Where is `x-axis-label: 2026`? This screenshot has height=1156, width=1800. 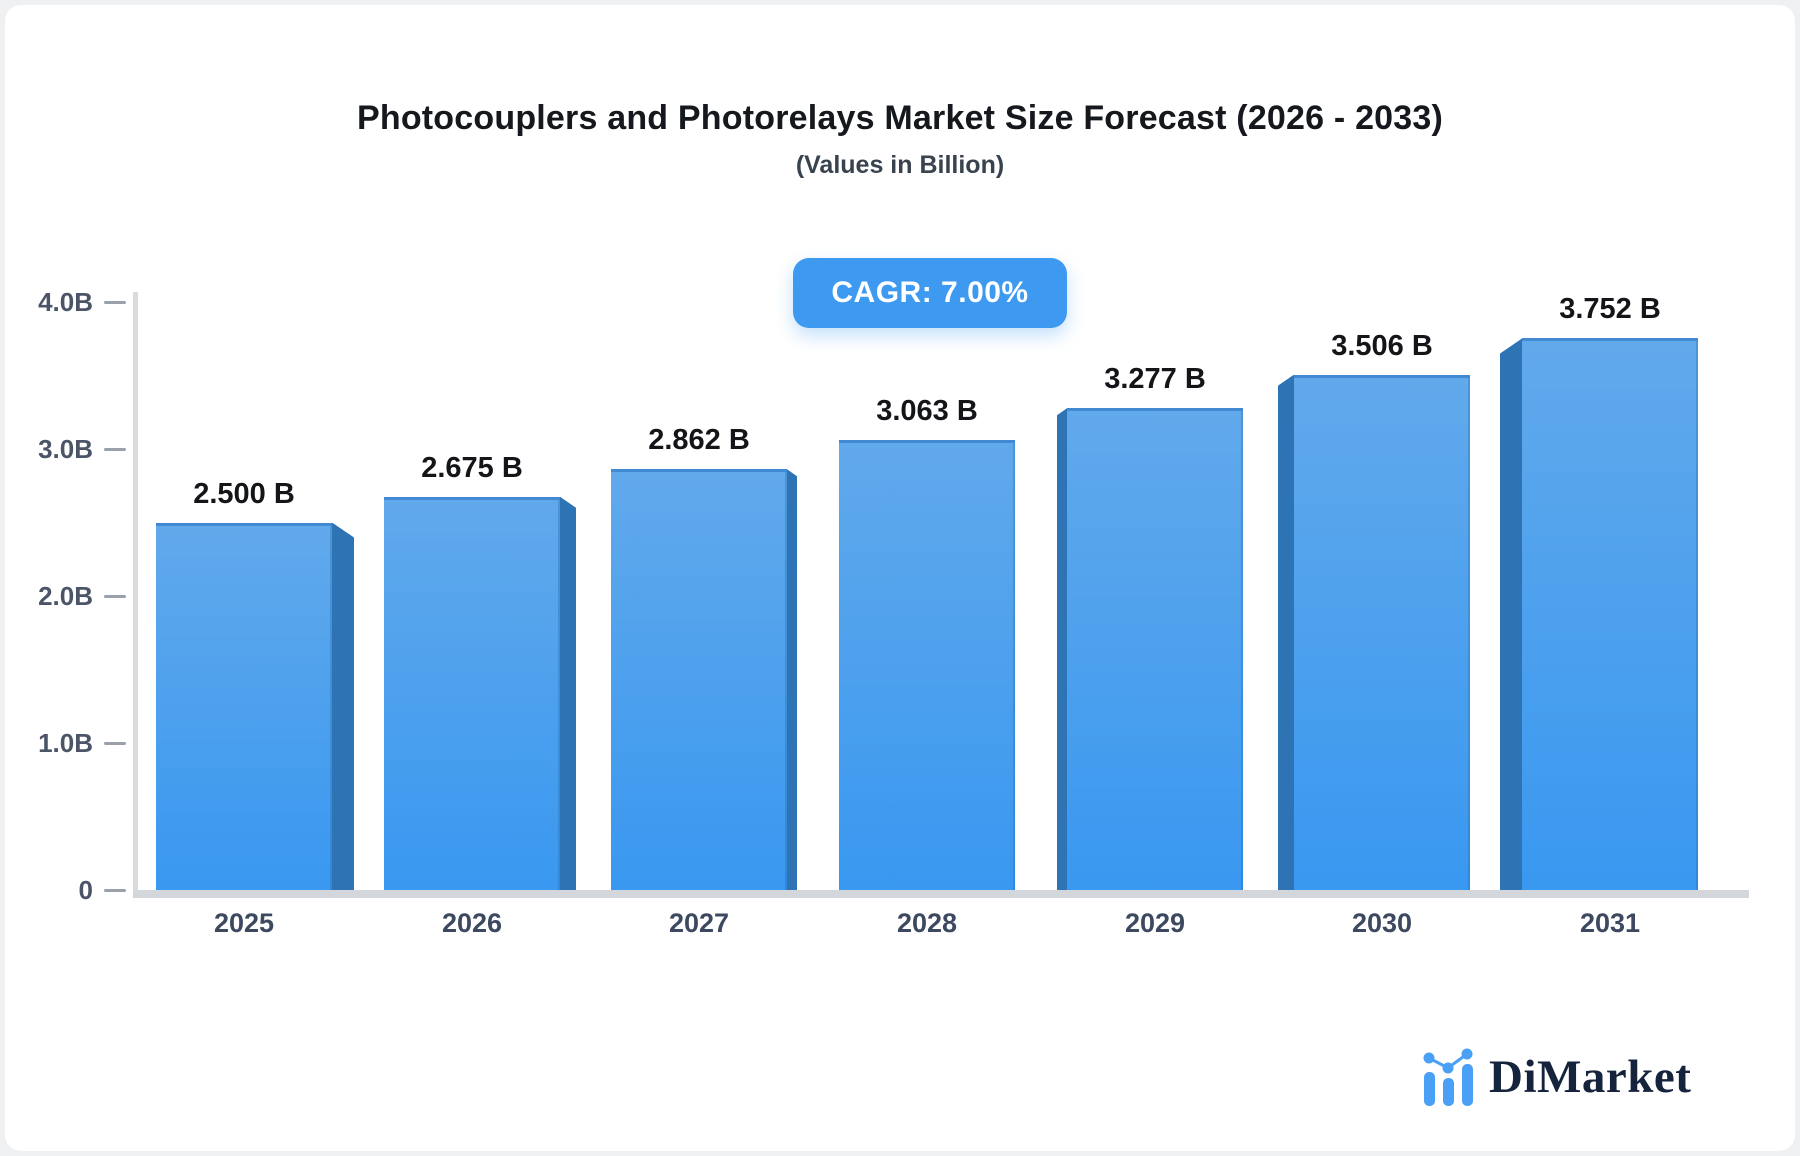
x-axis-label: 2026 is located at coordinates (472, 923).